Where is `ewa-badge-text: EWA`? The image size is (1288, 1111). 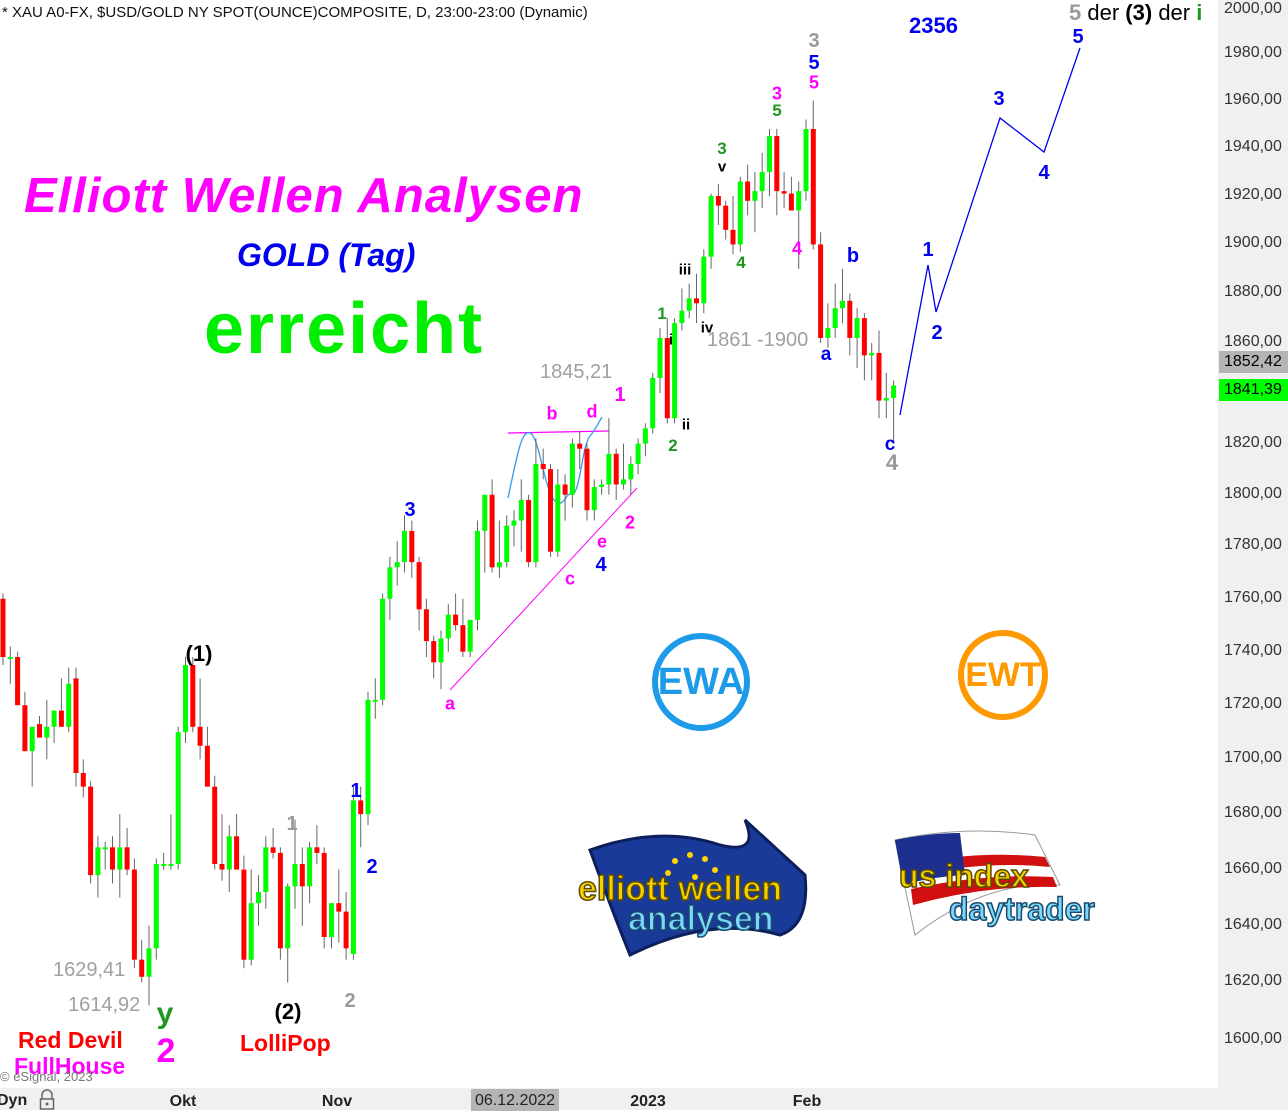 ewa-badge-text: EWA is located at coordinates (701, 681).